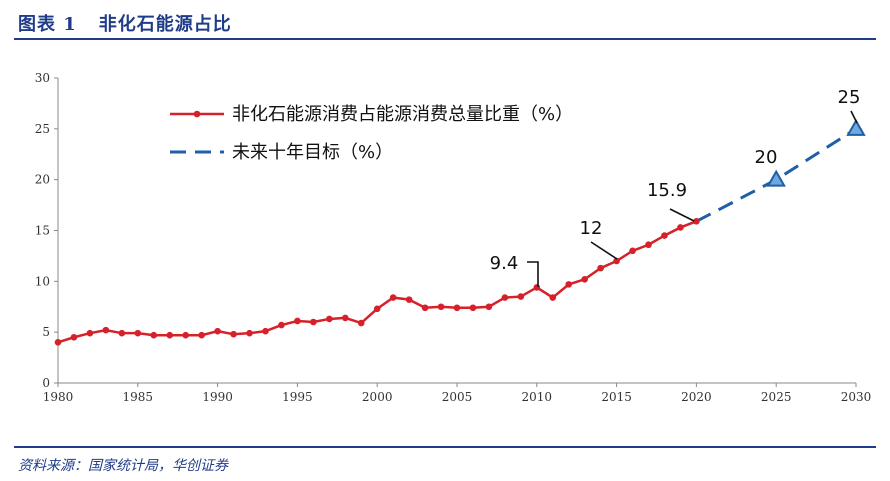 The width and height of the screenshot is (890, 481). I want to click on chart-legend: 非化石能源消费占能源消费总量比重（%） 未来十年目标（%）, so click(371, 133).